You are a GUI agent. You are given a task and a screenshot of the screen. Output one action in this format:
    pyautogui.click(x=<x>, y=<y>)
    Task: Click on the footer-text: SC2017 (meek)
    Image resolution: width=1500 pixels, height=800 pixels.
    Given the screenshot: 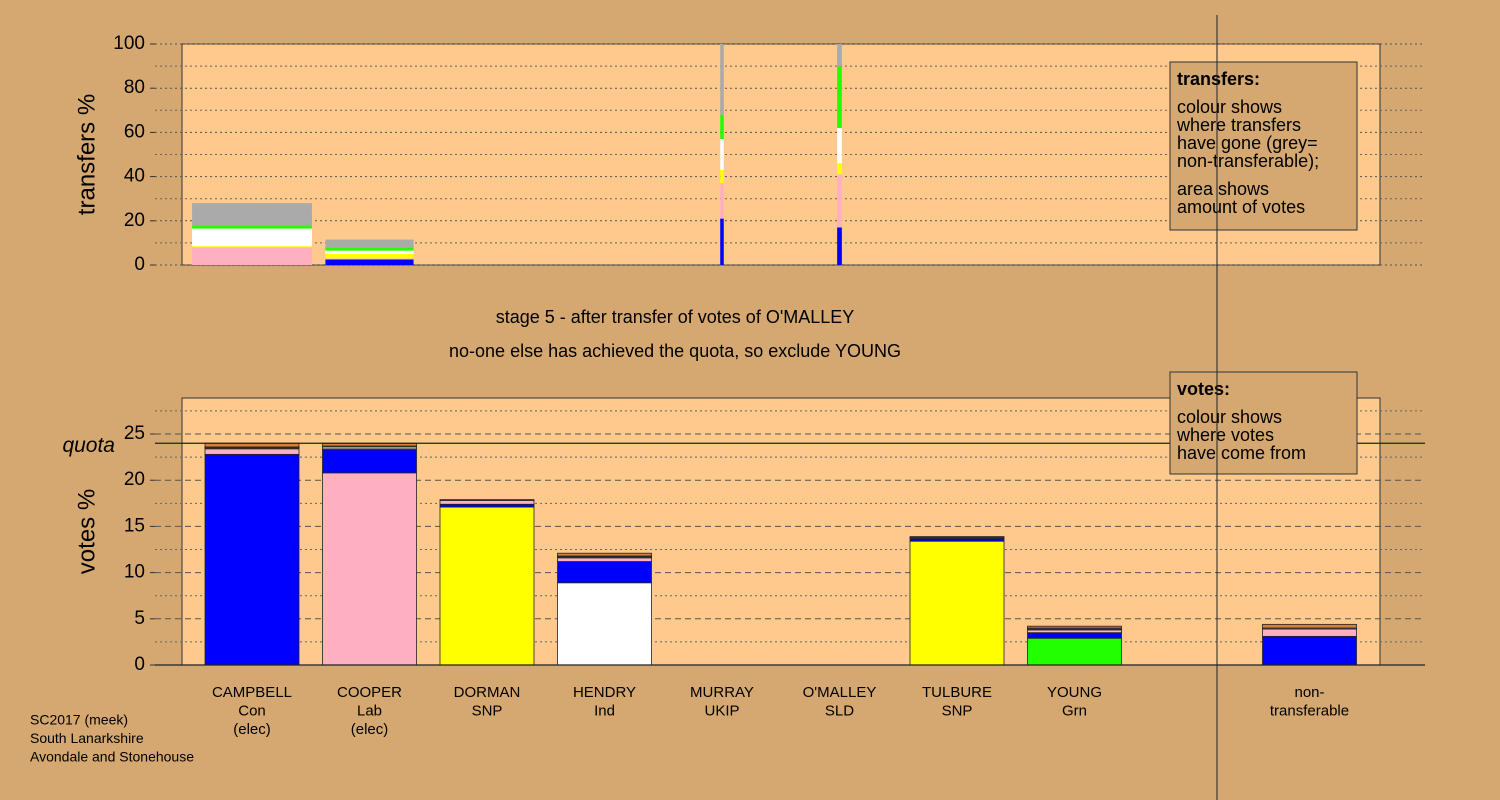 What is the action you would take?
    pyautogui.click(x=79, y=720)
    